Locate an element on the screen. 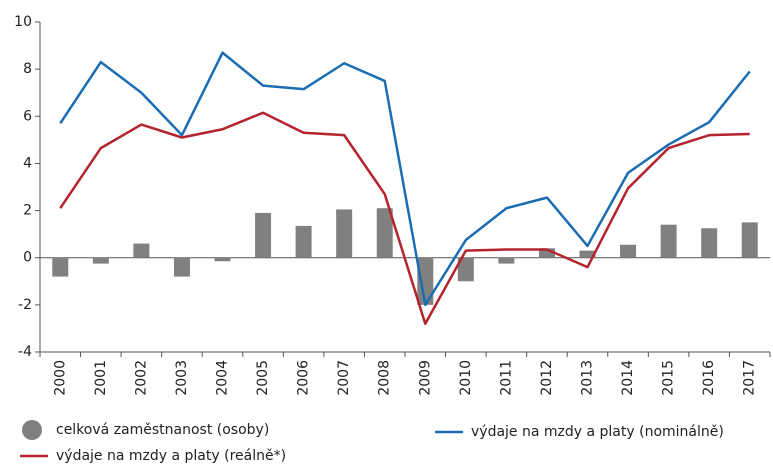  x-tick-label: 2005 is located at coordinates (263, 378).